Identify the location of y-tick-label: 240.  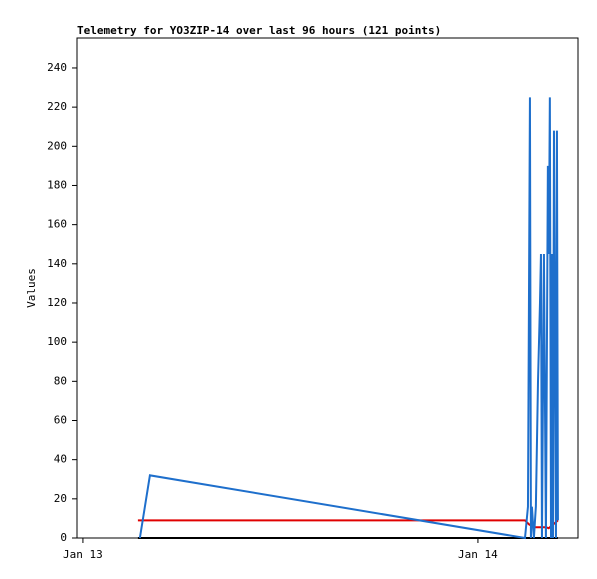
(57, 67).